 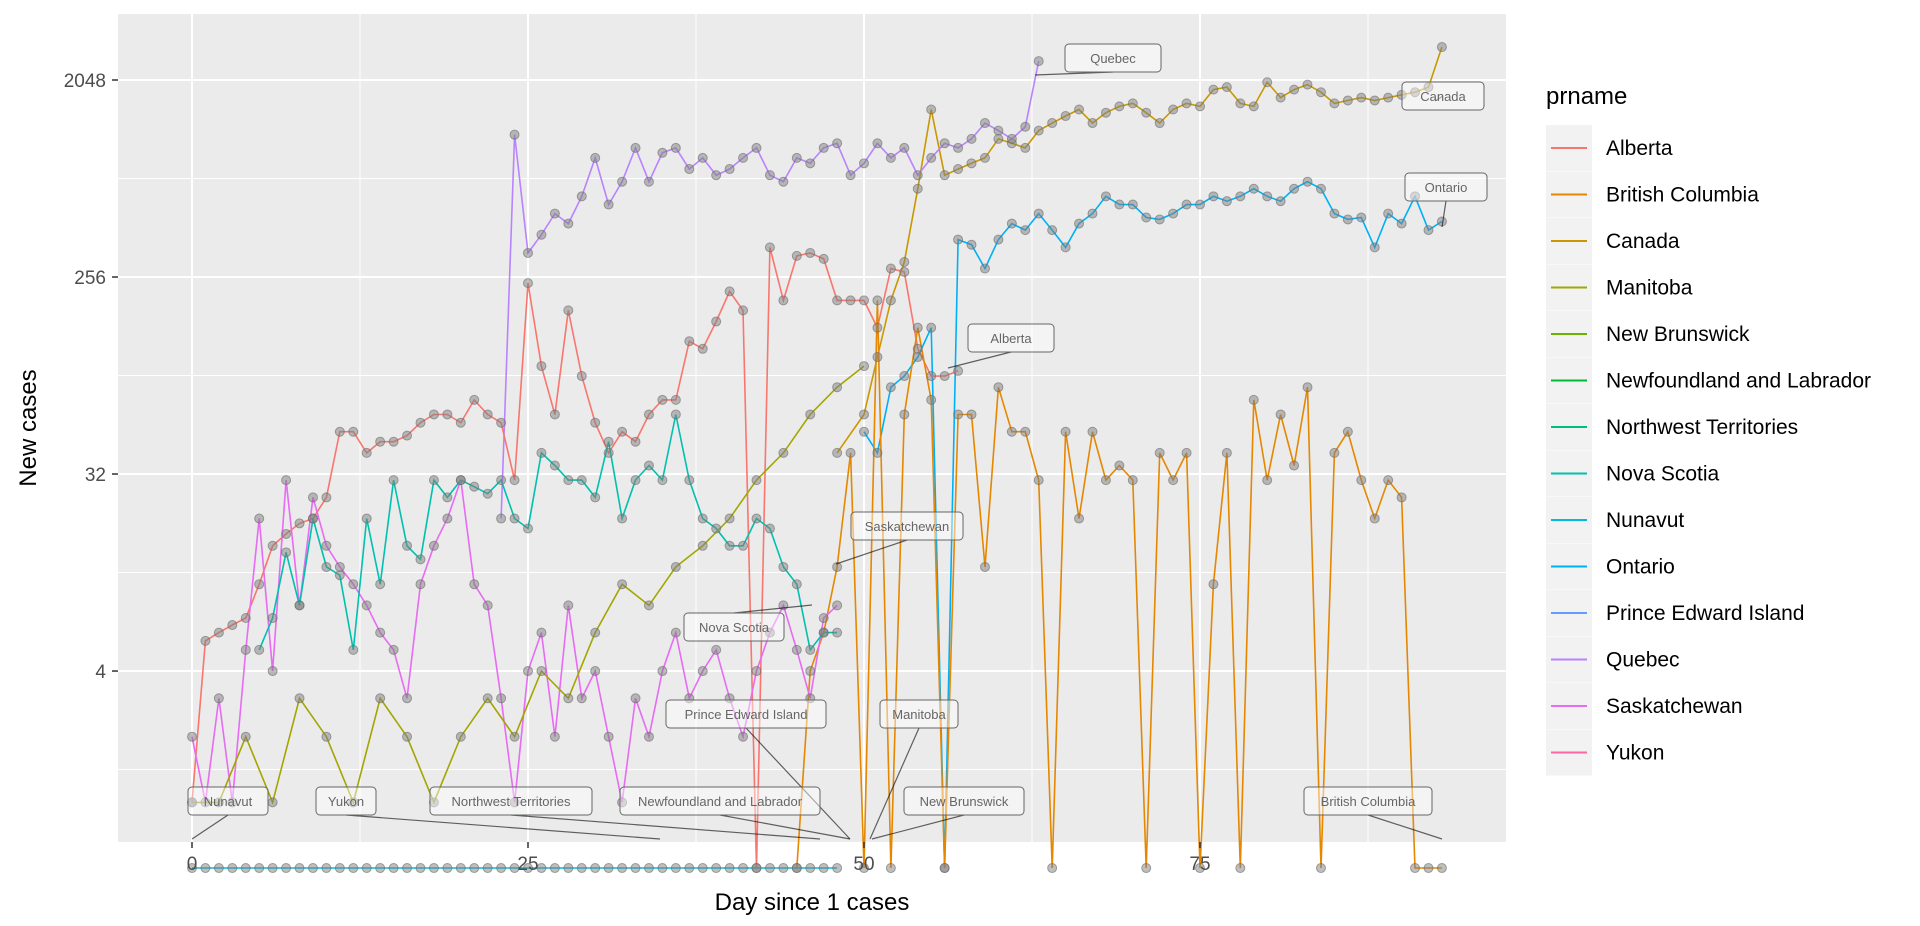 I want to click on x-tick-label: 25, so click(x=527, y=864).